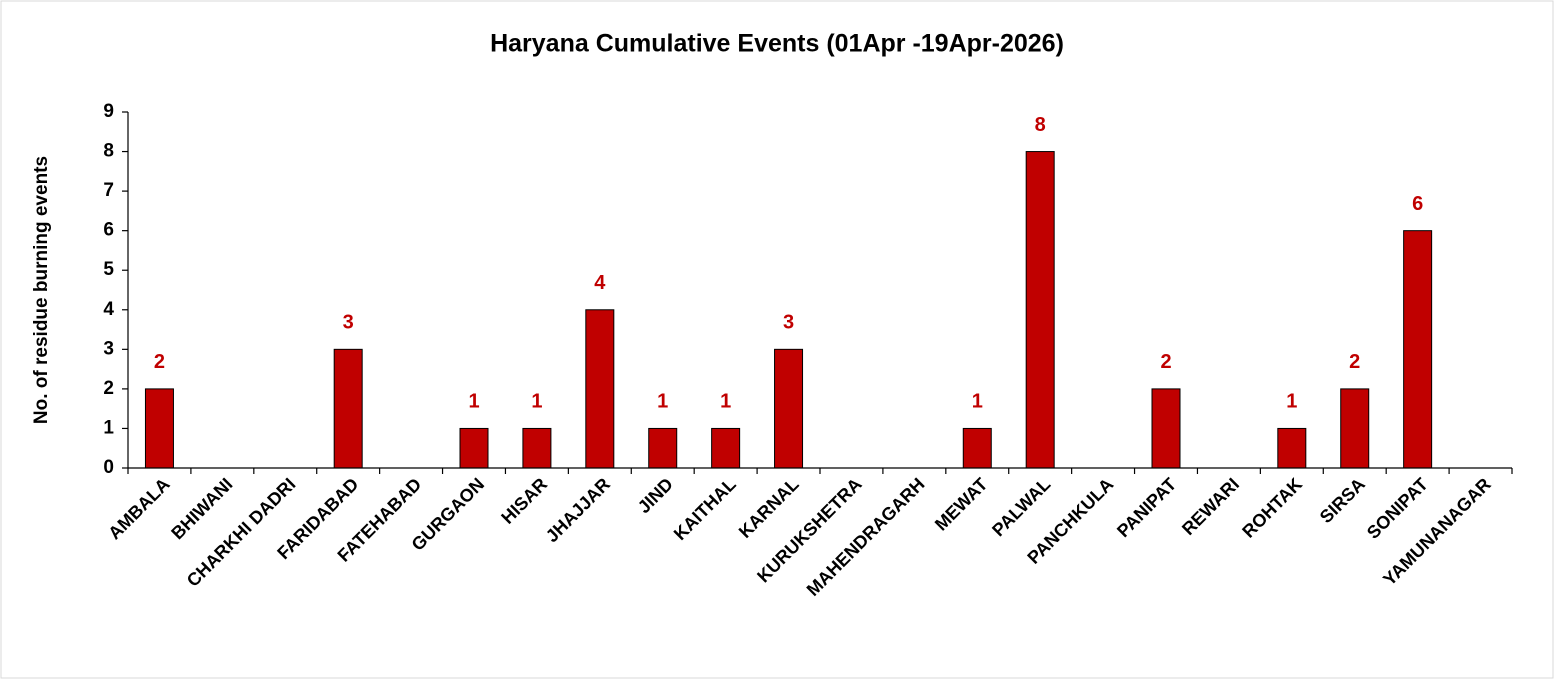 This screenshot has width=1554, height=679. What do you see at coordinates (1040, 125) in the screenshot?
I see `data-label: 8` at bounding box center [1040, 125].